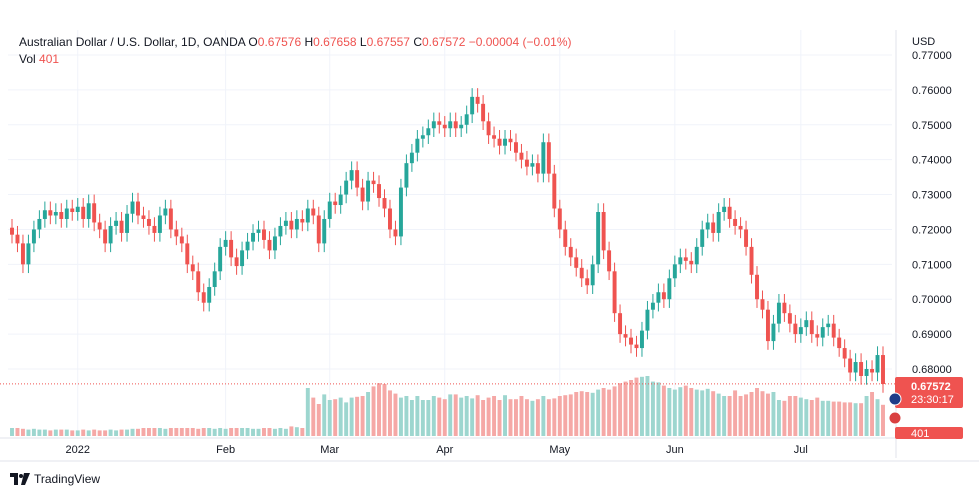  Describe the element at coordinates (55, 479) in the screenshot. I see `tradingview-logo: TradingView` at that location.